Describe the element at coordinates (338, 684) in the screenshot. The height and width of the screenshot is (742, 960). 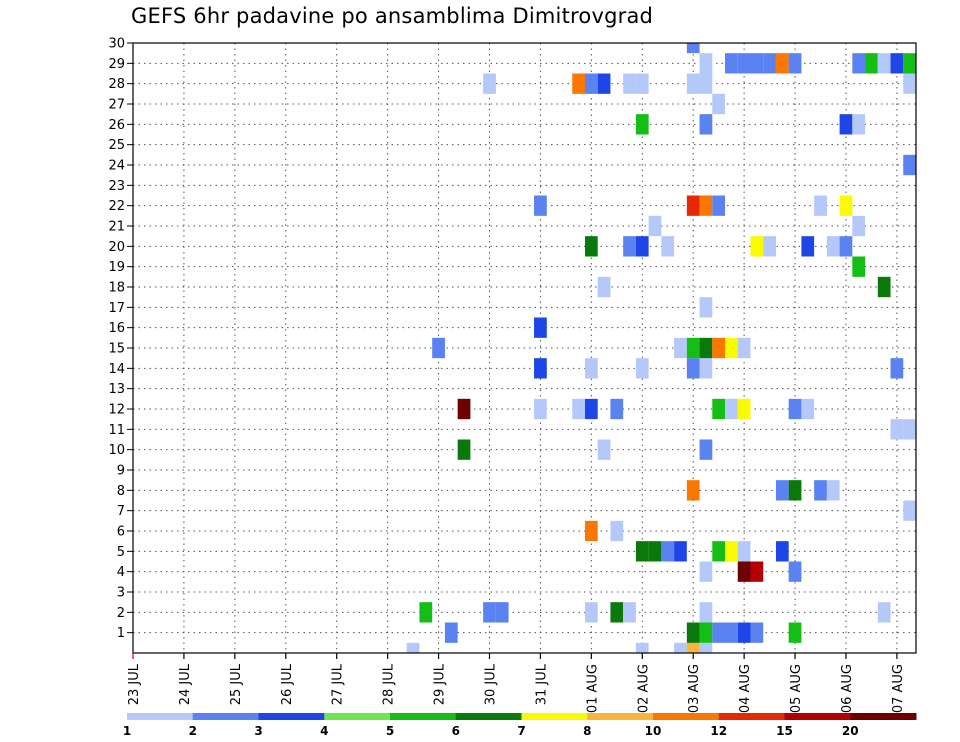
I see `x-tick-label: 27 JUL` at that location.